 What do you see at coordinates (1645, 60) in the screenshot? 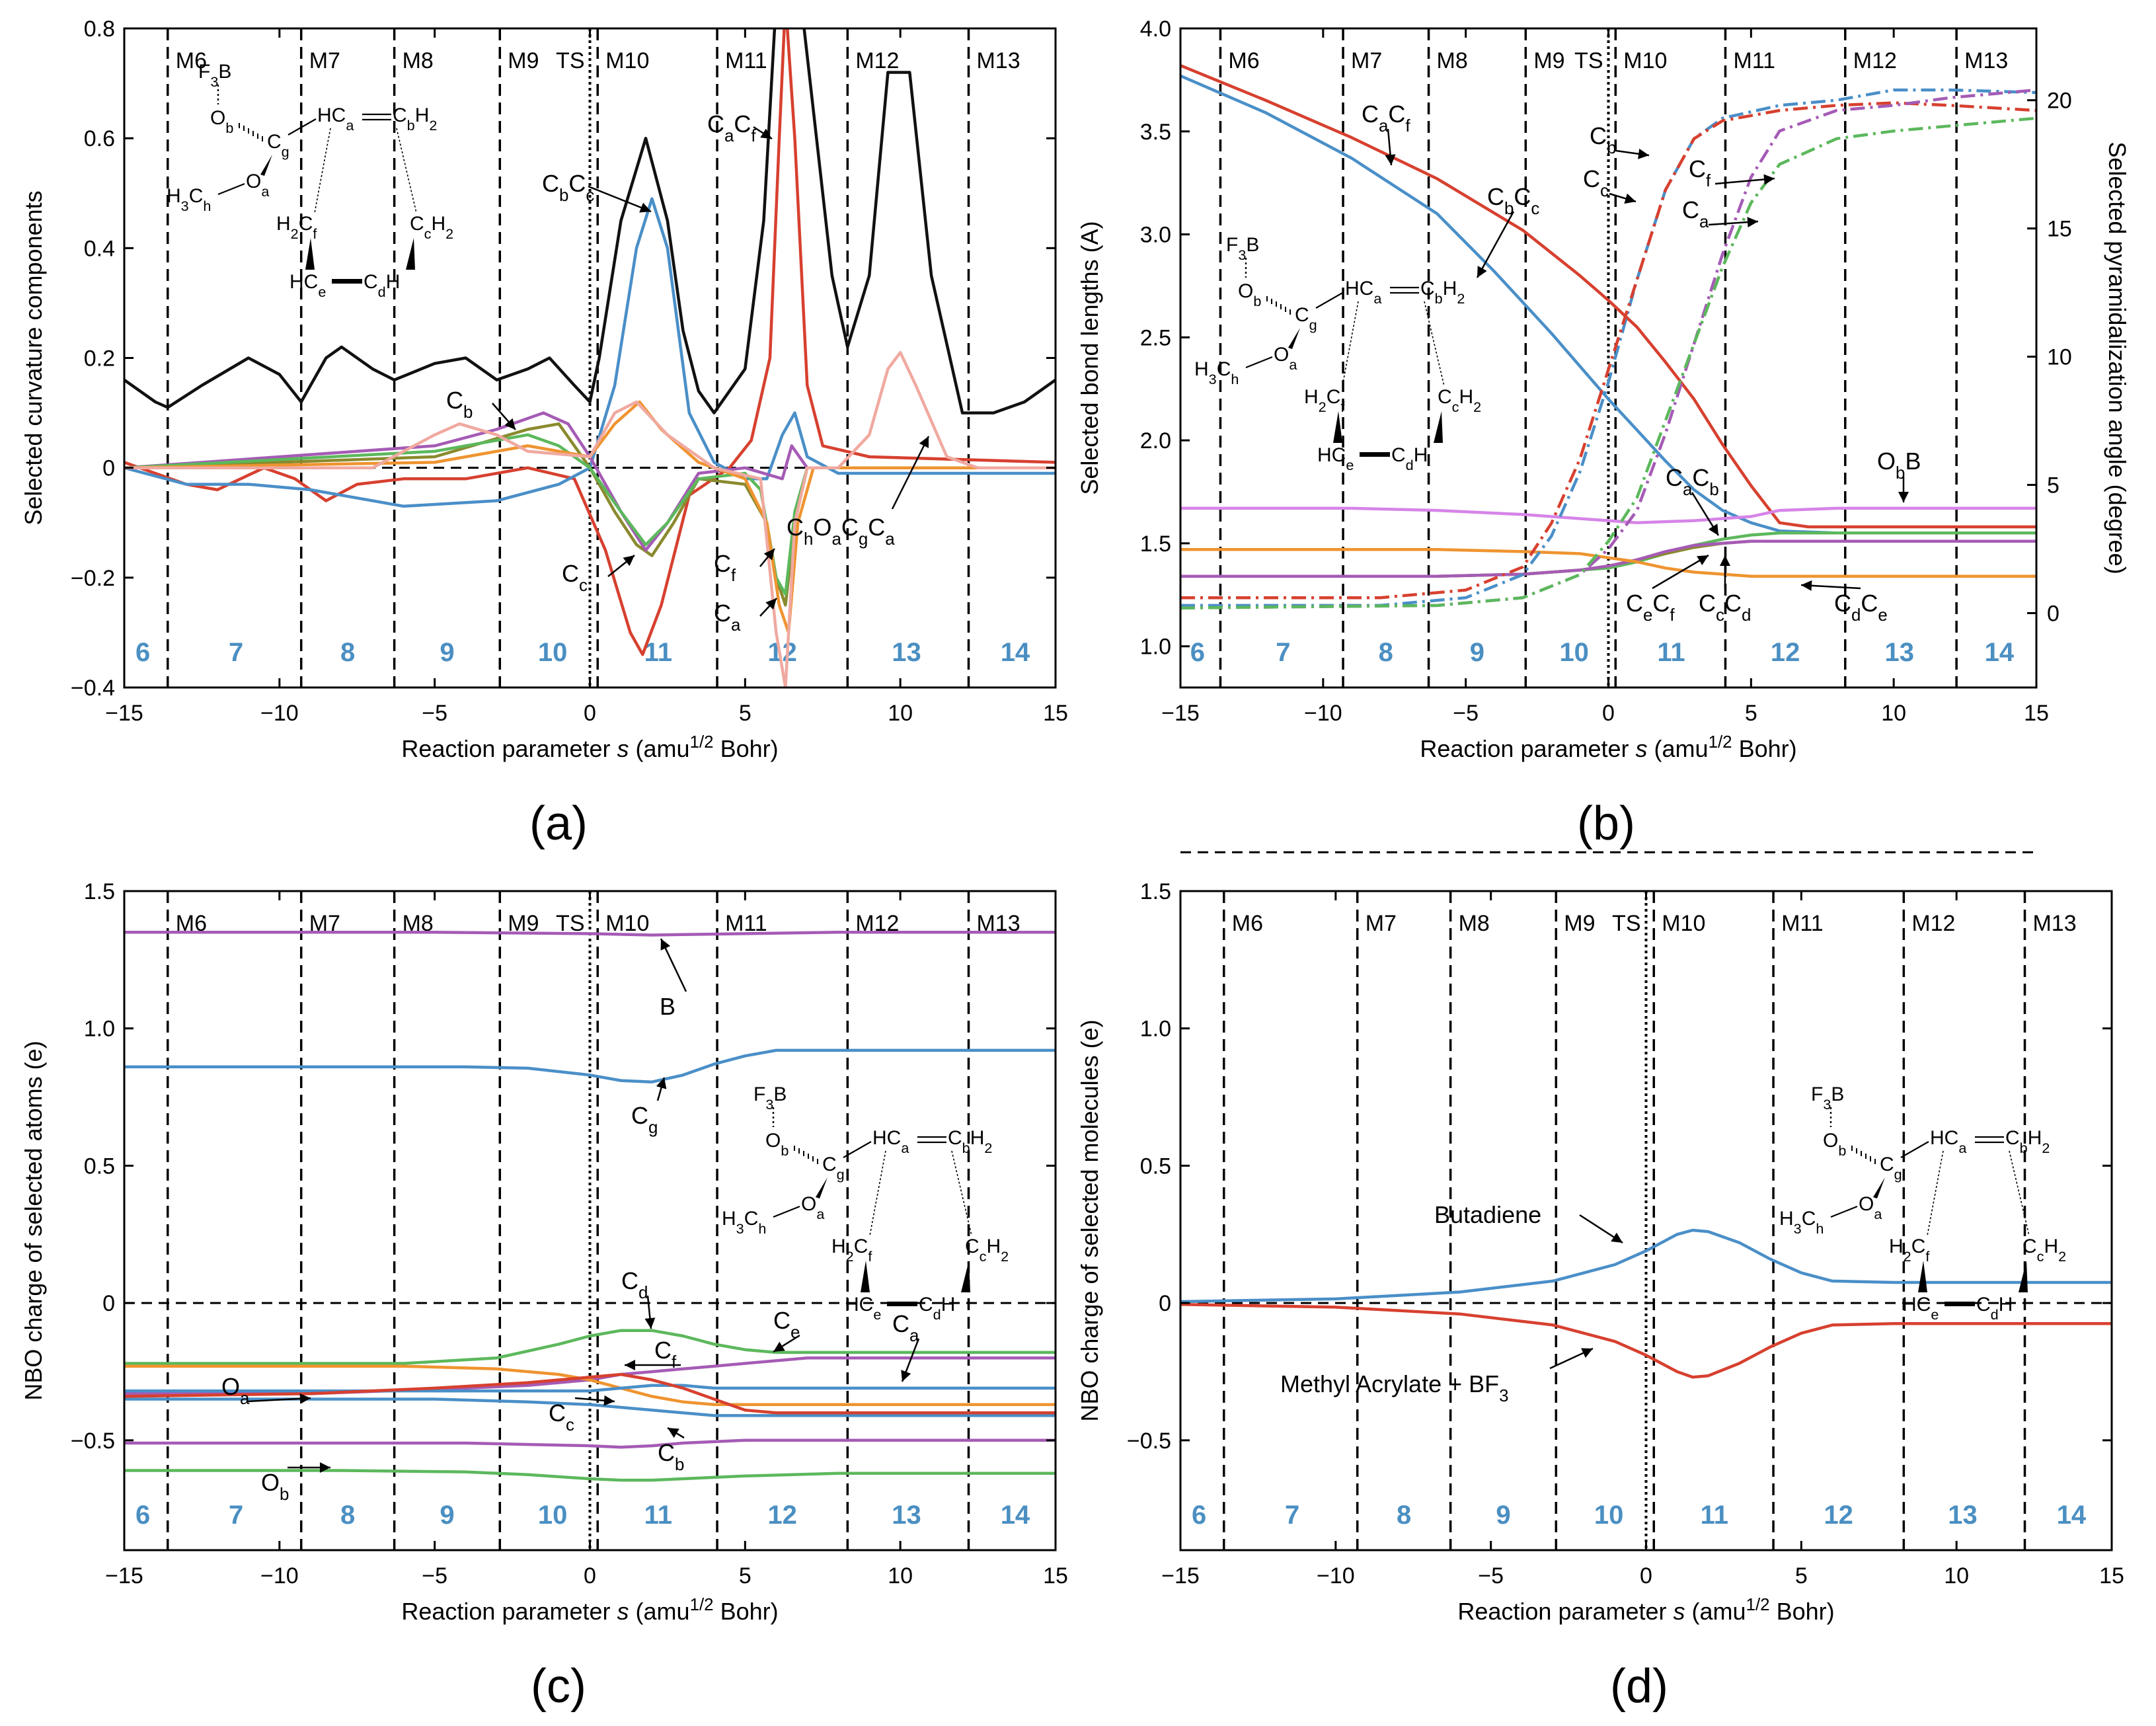
I see `panel-b-marker-label-m10: M10` at bounding box center [1645, 60].